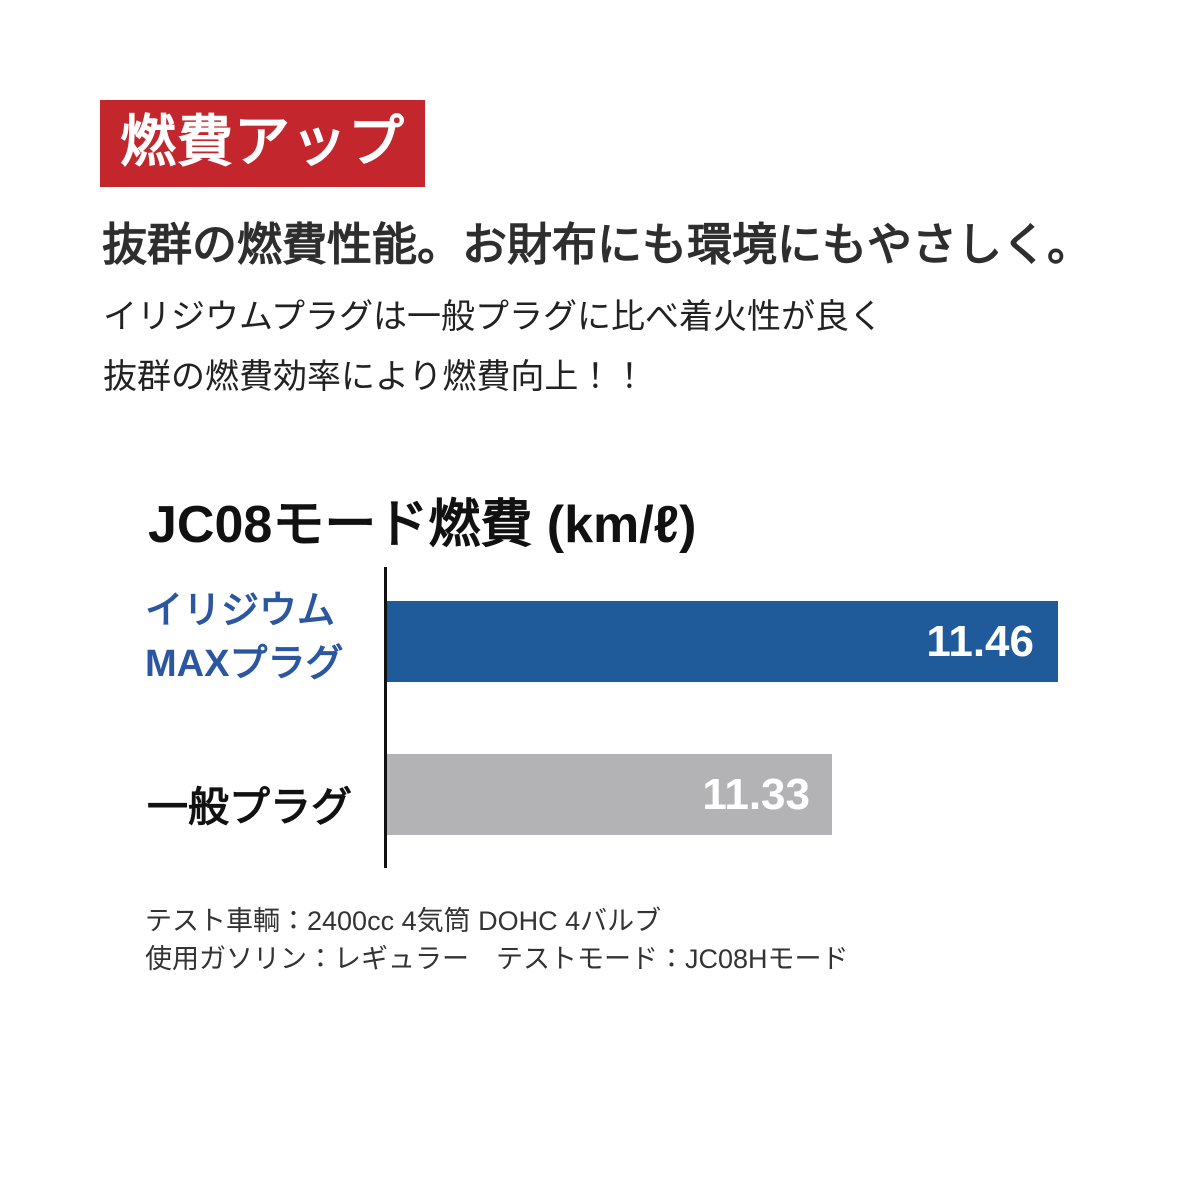  Describe the element at coordinates (722, 641) in the screenshot. I see `bar-iridium-max: 11.46` at that location.